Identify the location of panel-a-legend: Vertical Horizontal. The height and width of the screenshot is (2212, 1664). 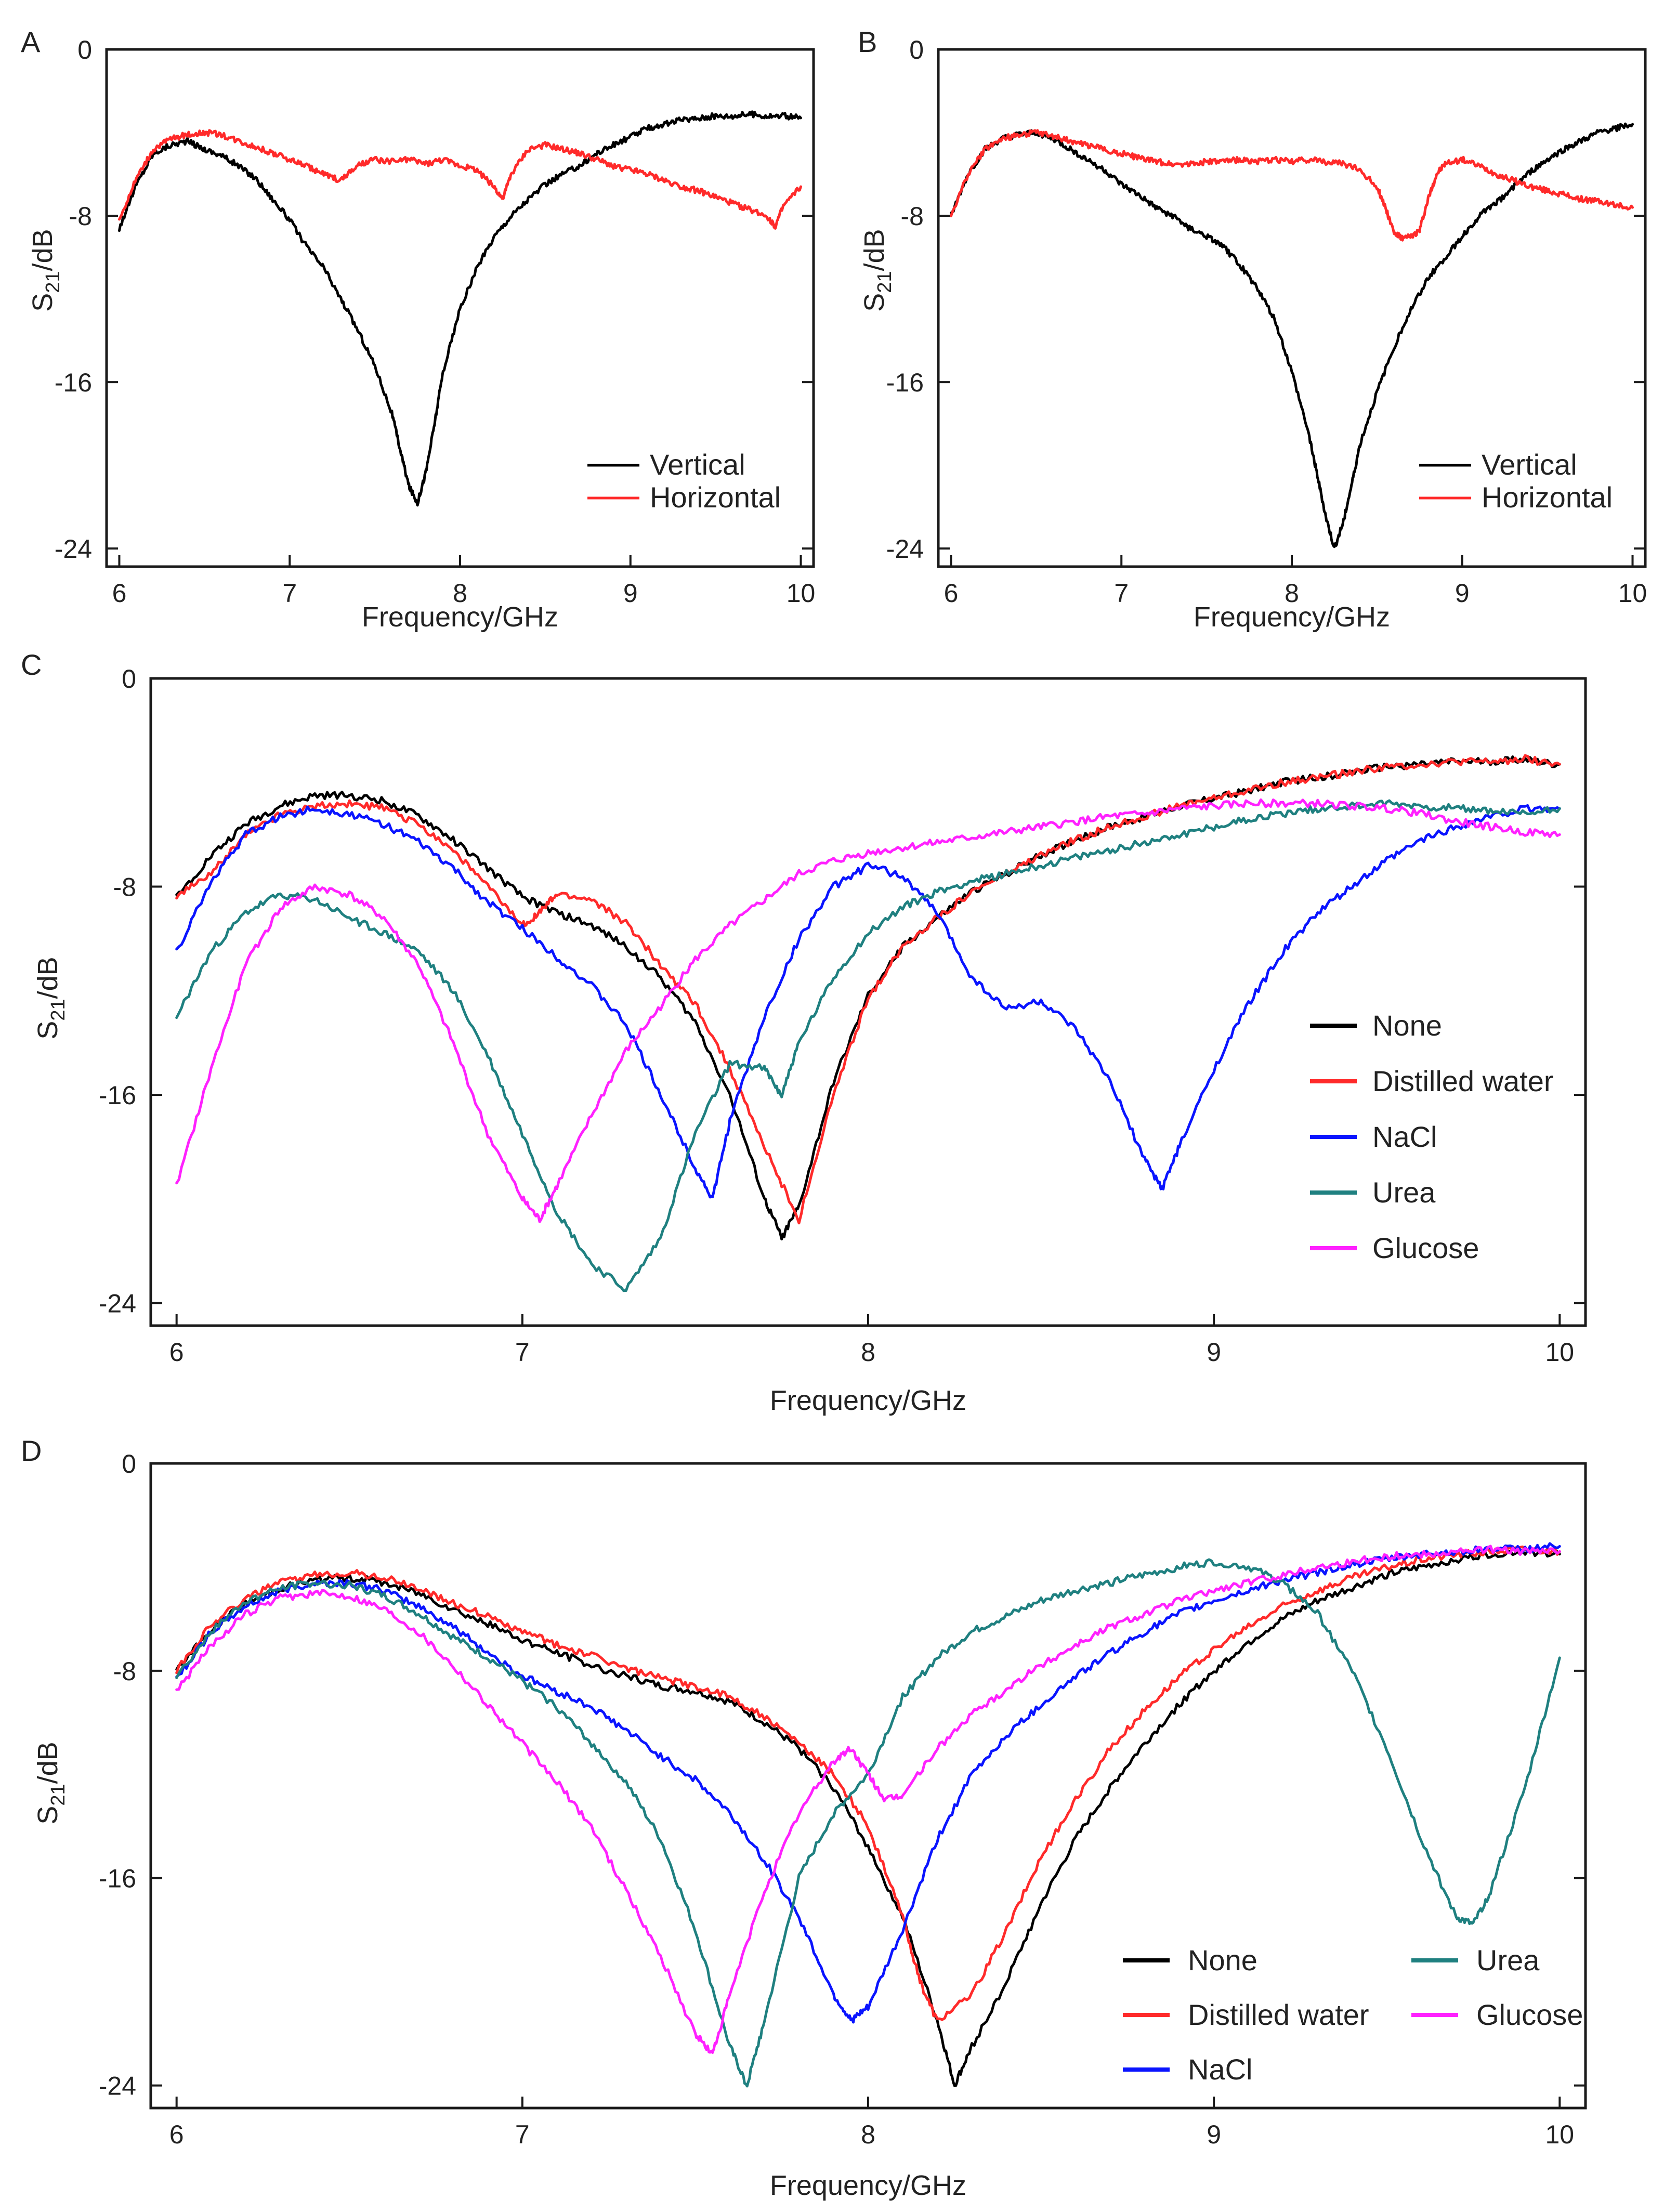
(684, 481).